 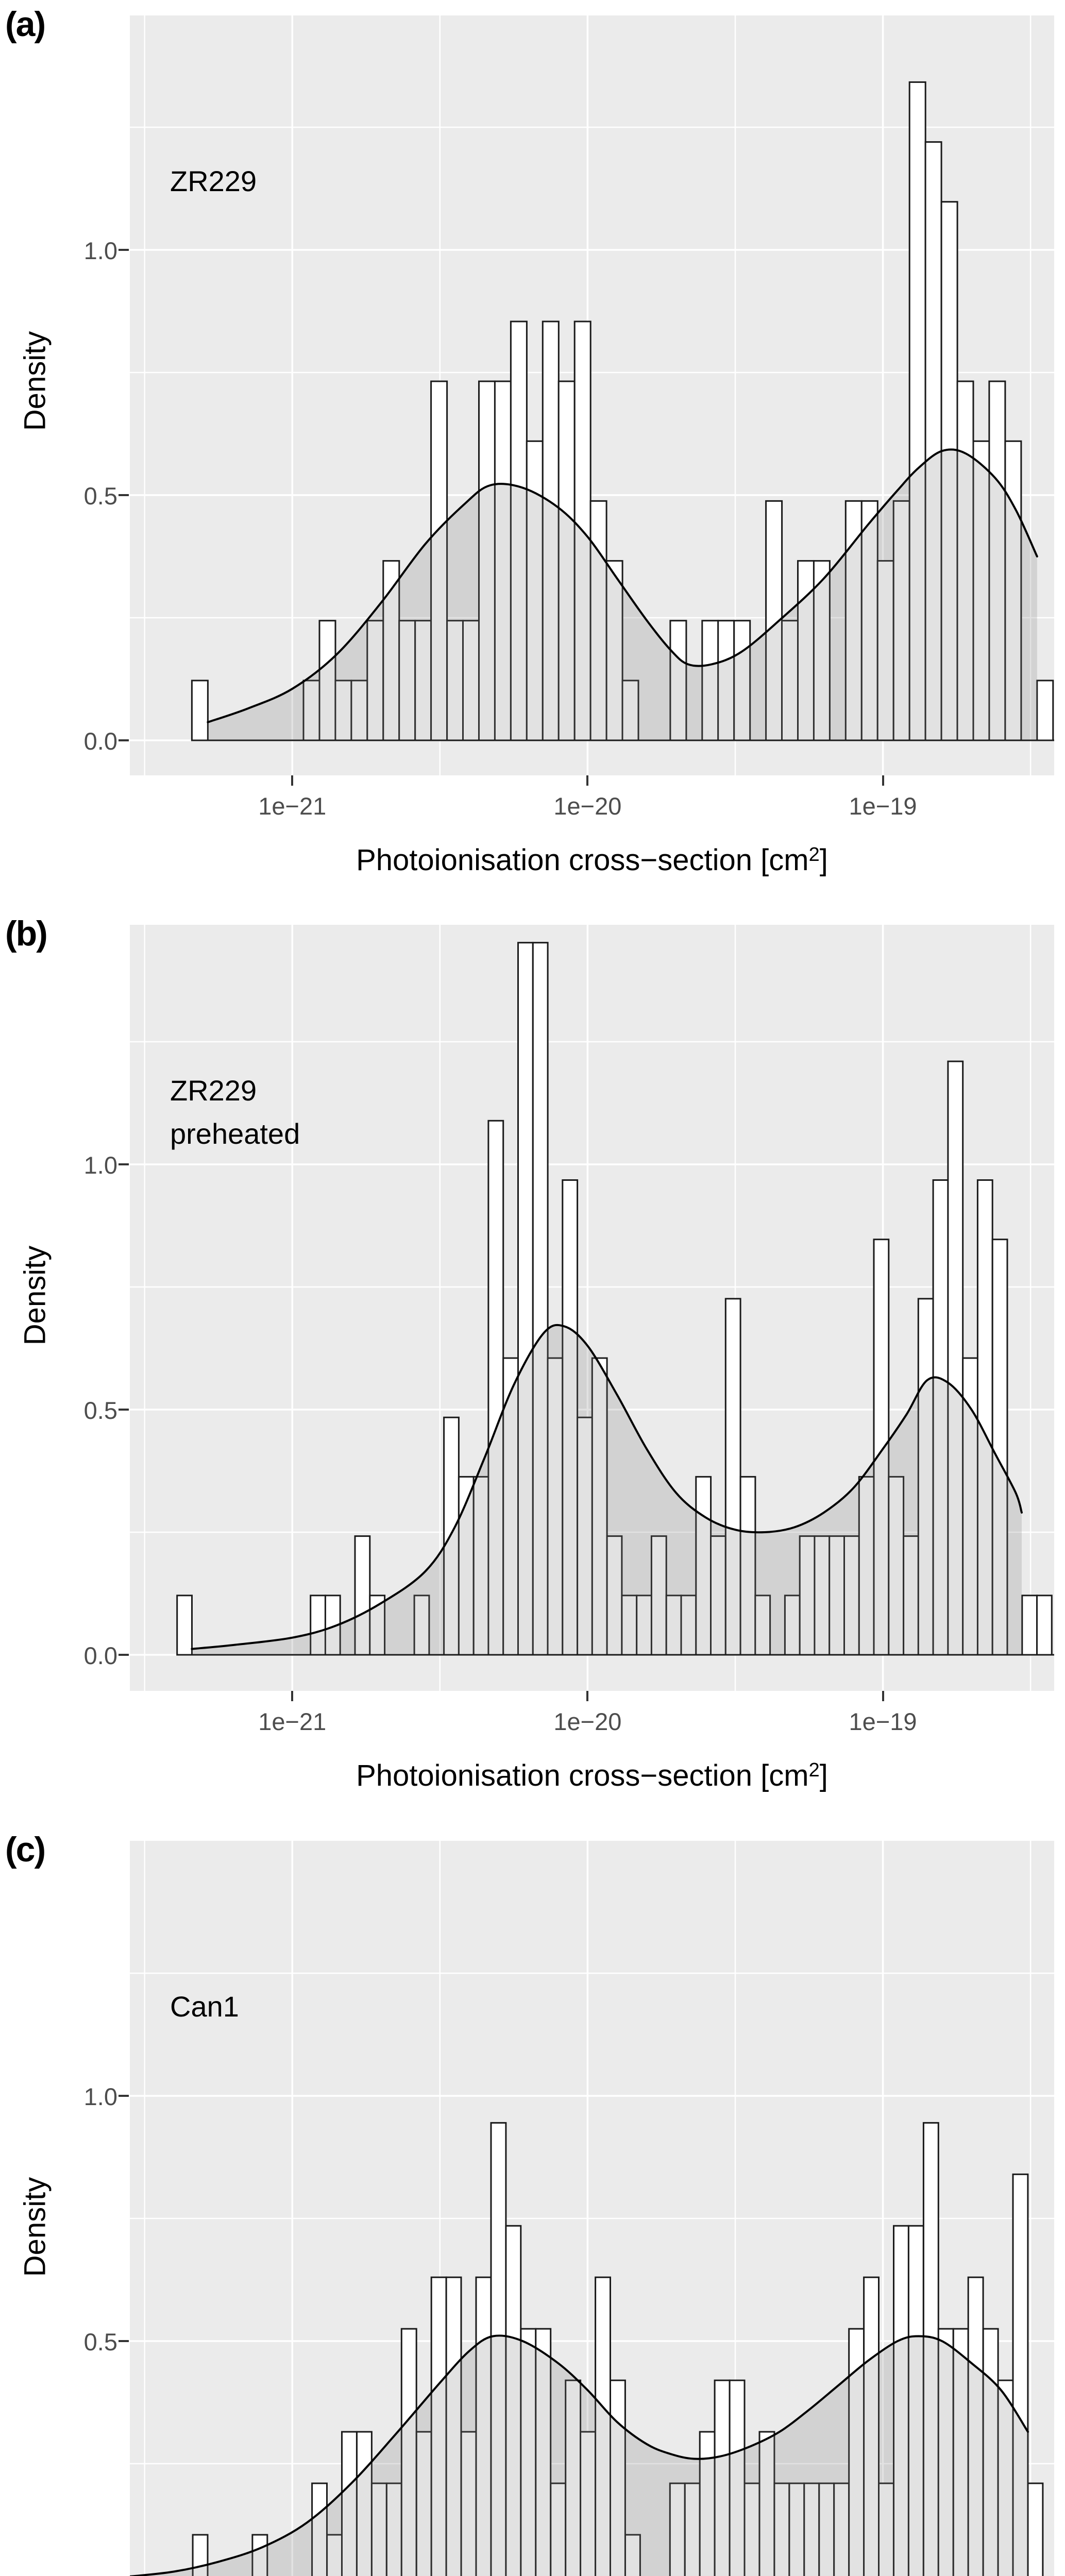 I want to click on panel-a-x-axis-title: Photoionisation cross−section [cm2], so click(x=592, y=860).